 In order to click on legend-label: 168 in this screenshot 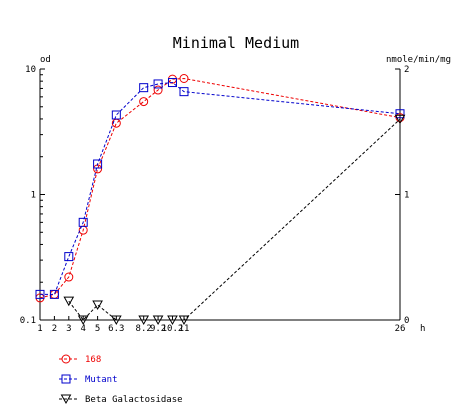, I will do `click(93, 360)`.